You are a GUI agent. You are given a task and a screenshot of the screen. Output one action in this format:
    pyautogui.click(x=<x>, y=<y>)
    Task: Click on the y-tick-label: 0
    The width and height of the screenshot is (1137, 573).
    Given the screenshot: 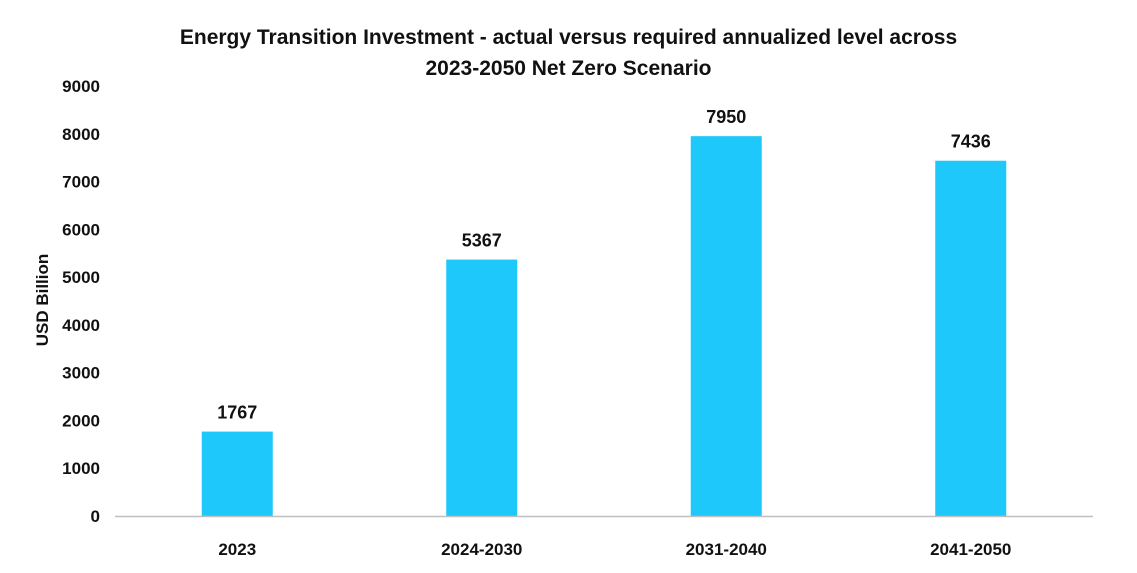 What is the action you would take?
    pyautogui.click(x=95, y=516)
    